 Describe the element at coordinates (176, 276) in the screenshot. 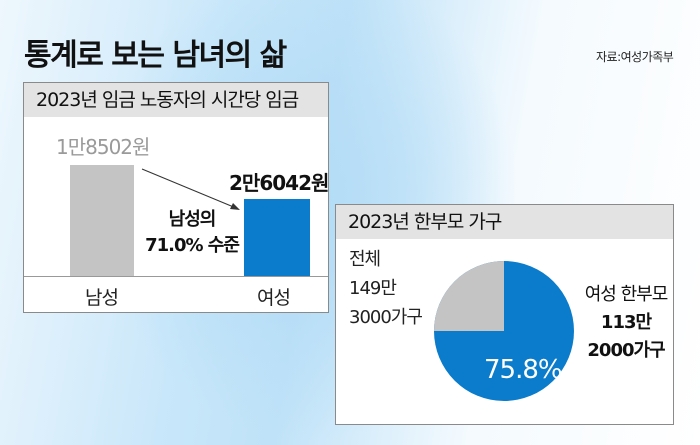

I see `chart-baseline` at that location.